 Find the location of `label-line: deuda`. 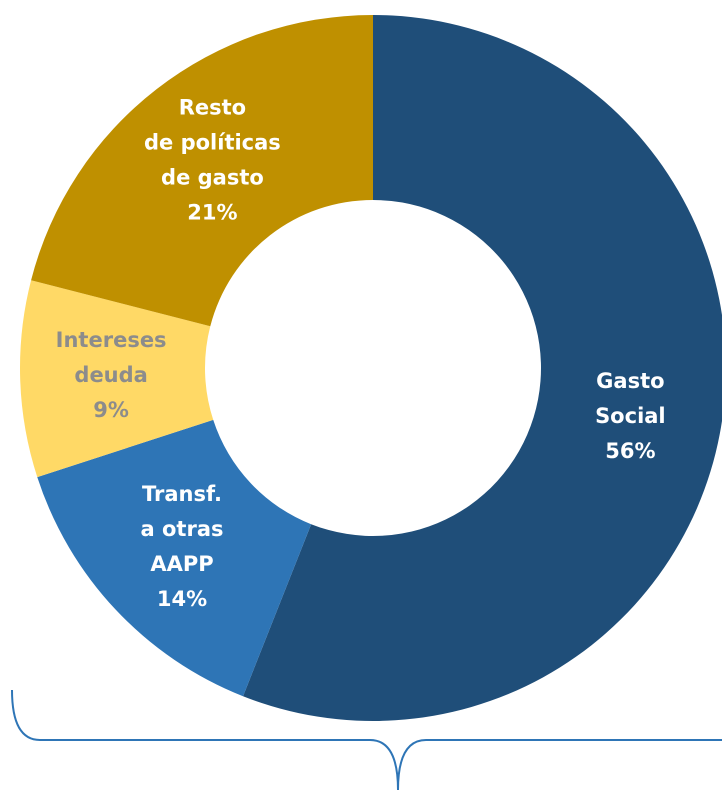

label-line: deuda is located at coordinates (110, 375).